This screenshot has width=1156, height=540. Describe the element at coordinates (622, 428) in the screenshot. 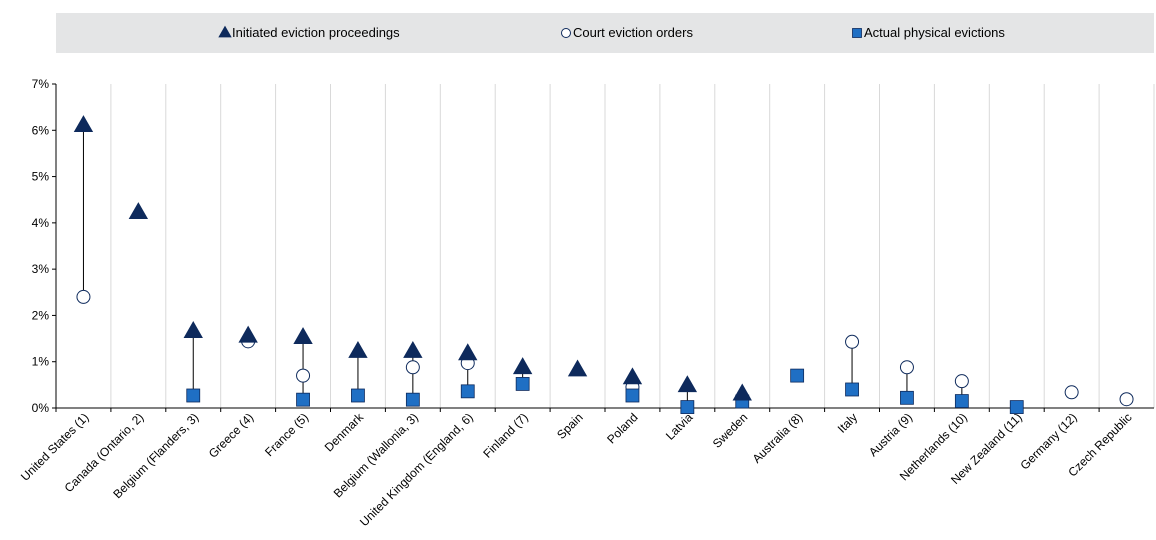

I see `x-tick-label-poland: Poland` at that location.